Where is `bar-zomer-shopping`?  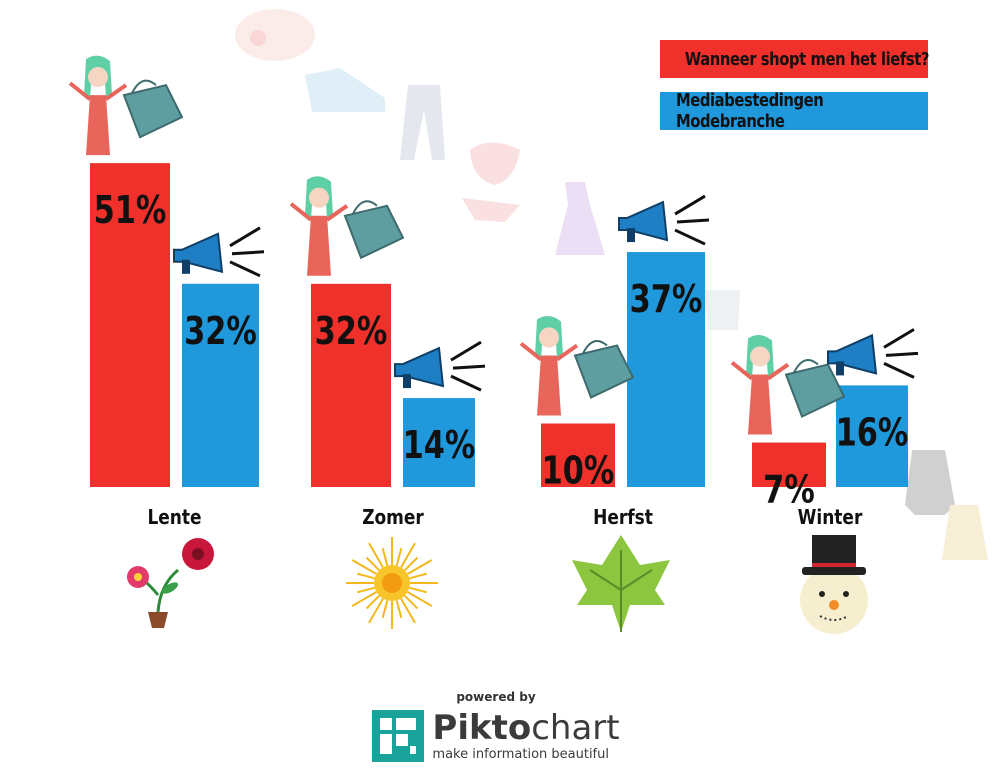 bar-zomer-shopping is located at coordinates (351, 385).